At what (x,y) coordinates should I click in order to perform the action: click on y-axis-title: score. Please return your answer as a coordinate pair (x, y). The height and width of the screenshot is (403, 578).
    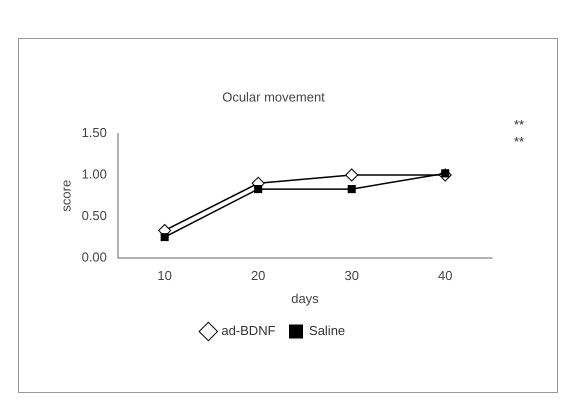
    Looking at the image, I should click on (66, 196).